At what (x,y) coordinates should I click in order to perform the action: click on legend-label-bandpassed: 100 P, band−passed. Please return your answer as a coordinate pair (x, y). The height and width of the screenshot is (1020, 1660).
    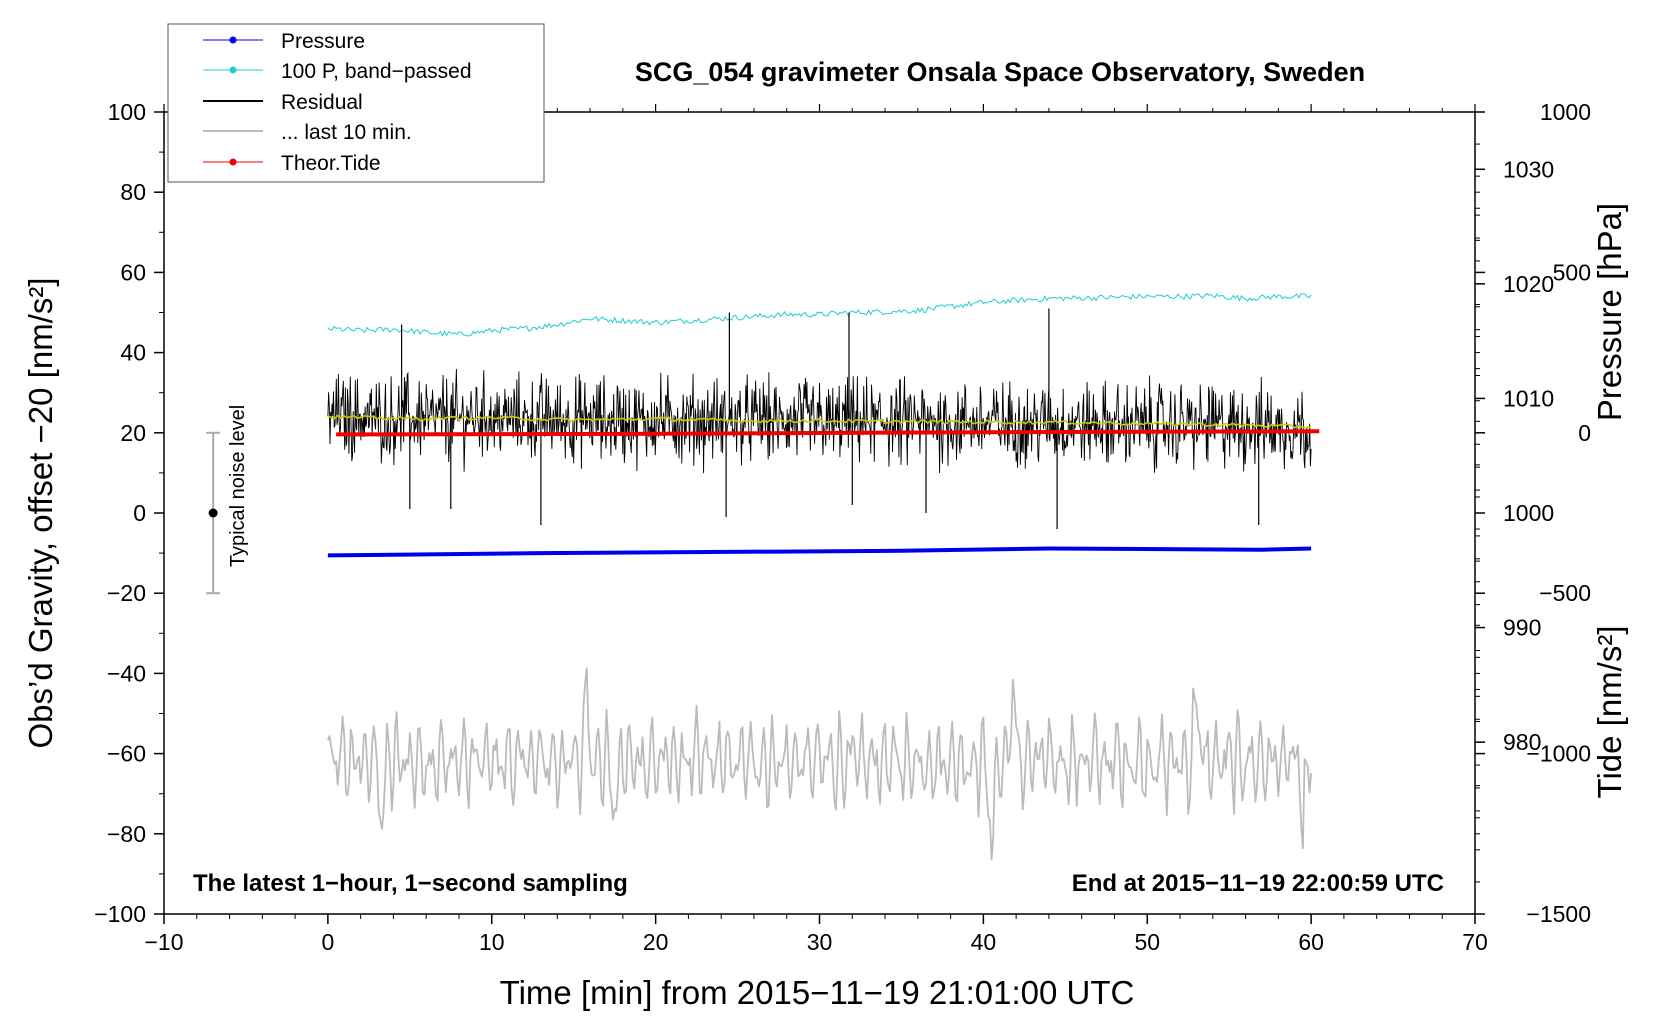
    Looking at the image, I should click on (376, 71).